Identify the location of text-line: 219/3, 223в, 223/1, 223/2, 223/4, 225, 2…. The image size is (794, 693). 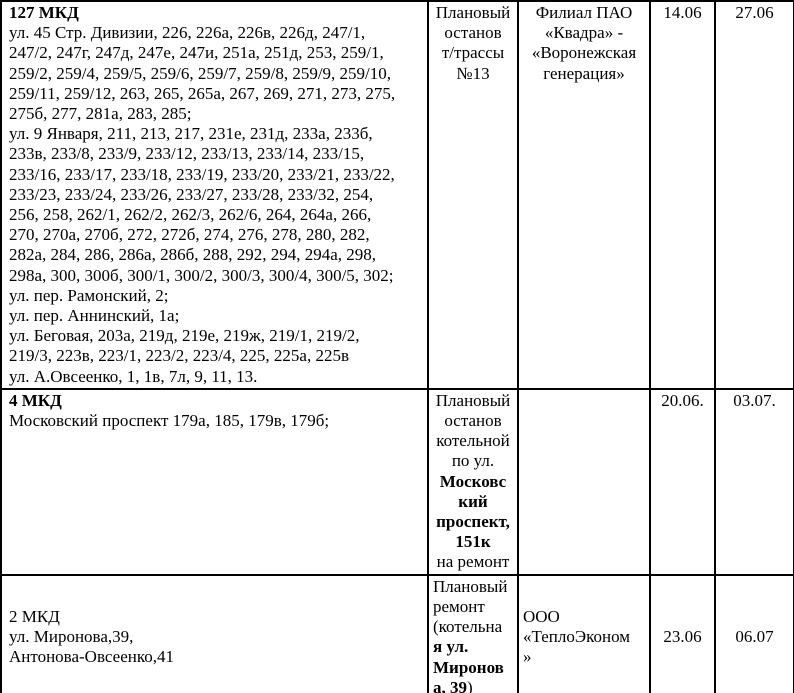
(179, 356).